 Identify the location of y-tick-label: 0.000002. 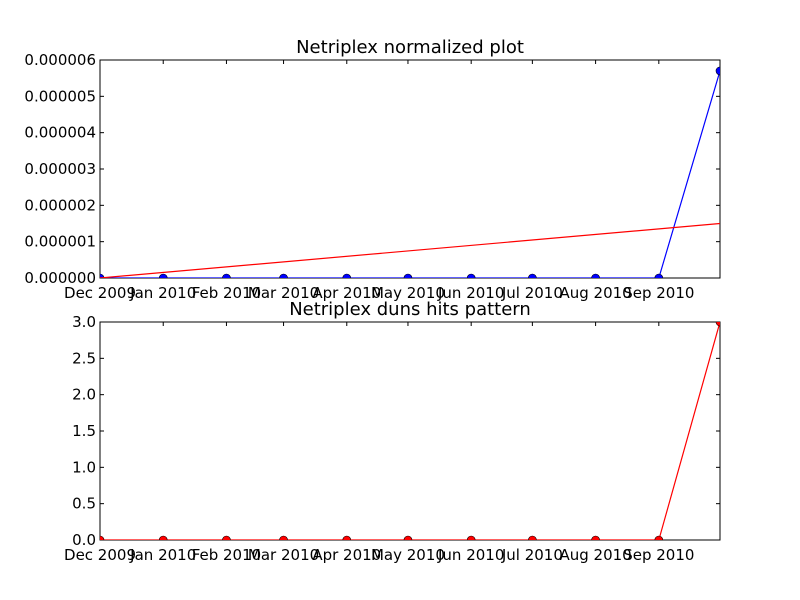
(60, 205).